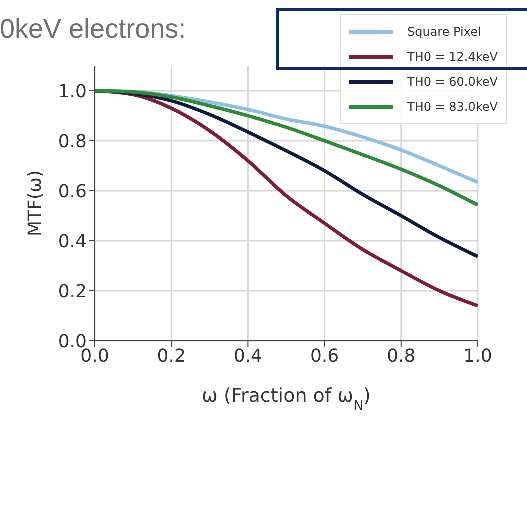  Describe the element at coordinates (452, 107) in the screenshot. I see `legend-label: TH0 = 83.0keV` at that location.